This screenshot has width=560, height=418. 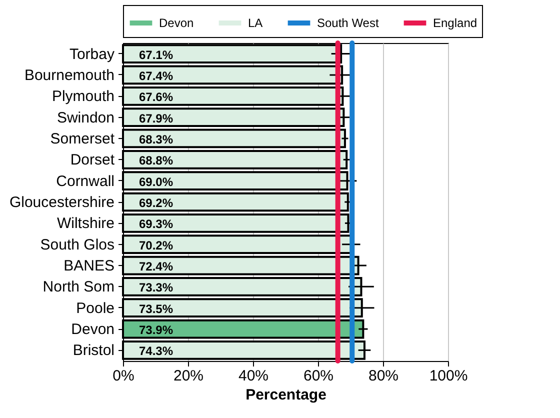 What do you see at coordinates (83, 139) in the screenshot?
I see `y-tick-label: Somerset` at bounding box center [83, 139].